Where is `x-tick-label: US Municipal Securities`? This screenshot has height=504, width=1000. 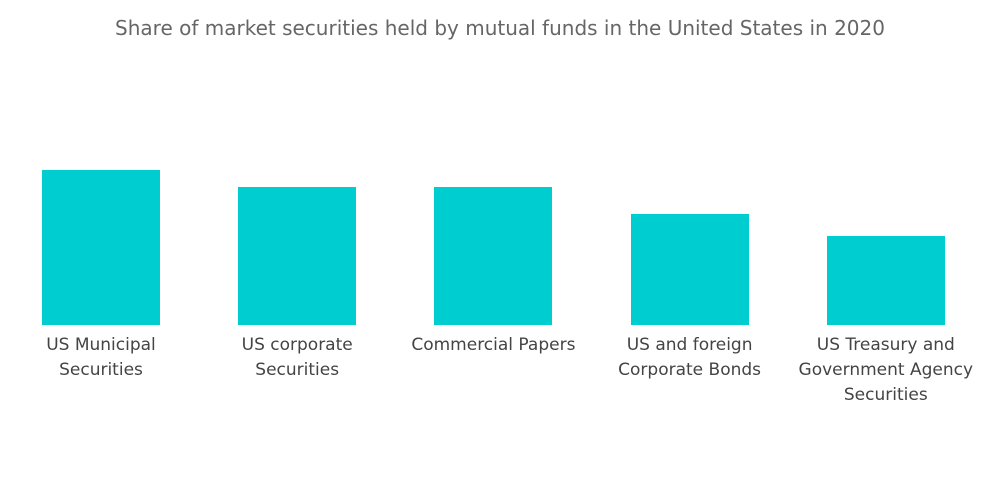 x-tick-label: US Municipal Securities is located at coordinates (101, 357).